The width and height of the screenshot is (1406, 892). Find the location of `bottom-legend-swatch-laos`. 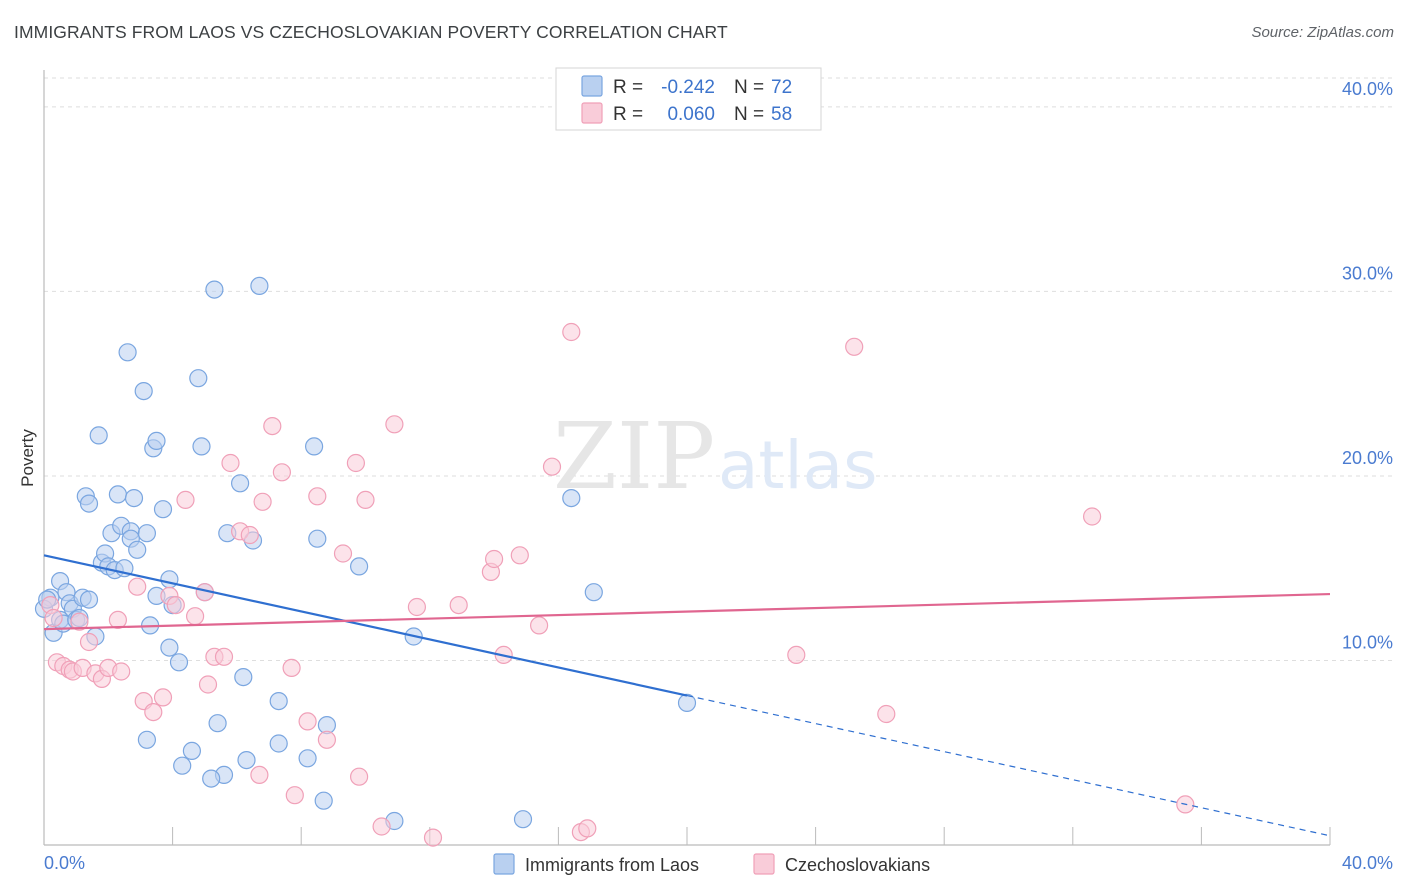

bottom-legend-swatch-laos is located at coordinates (504, 864).